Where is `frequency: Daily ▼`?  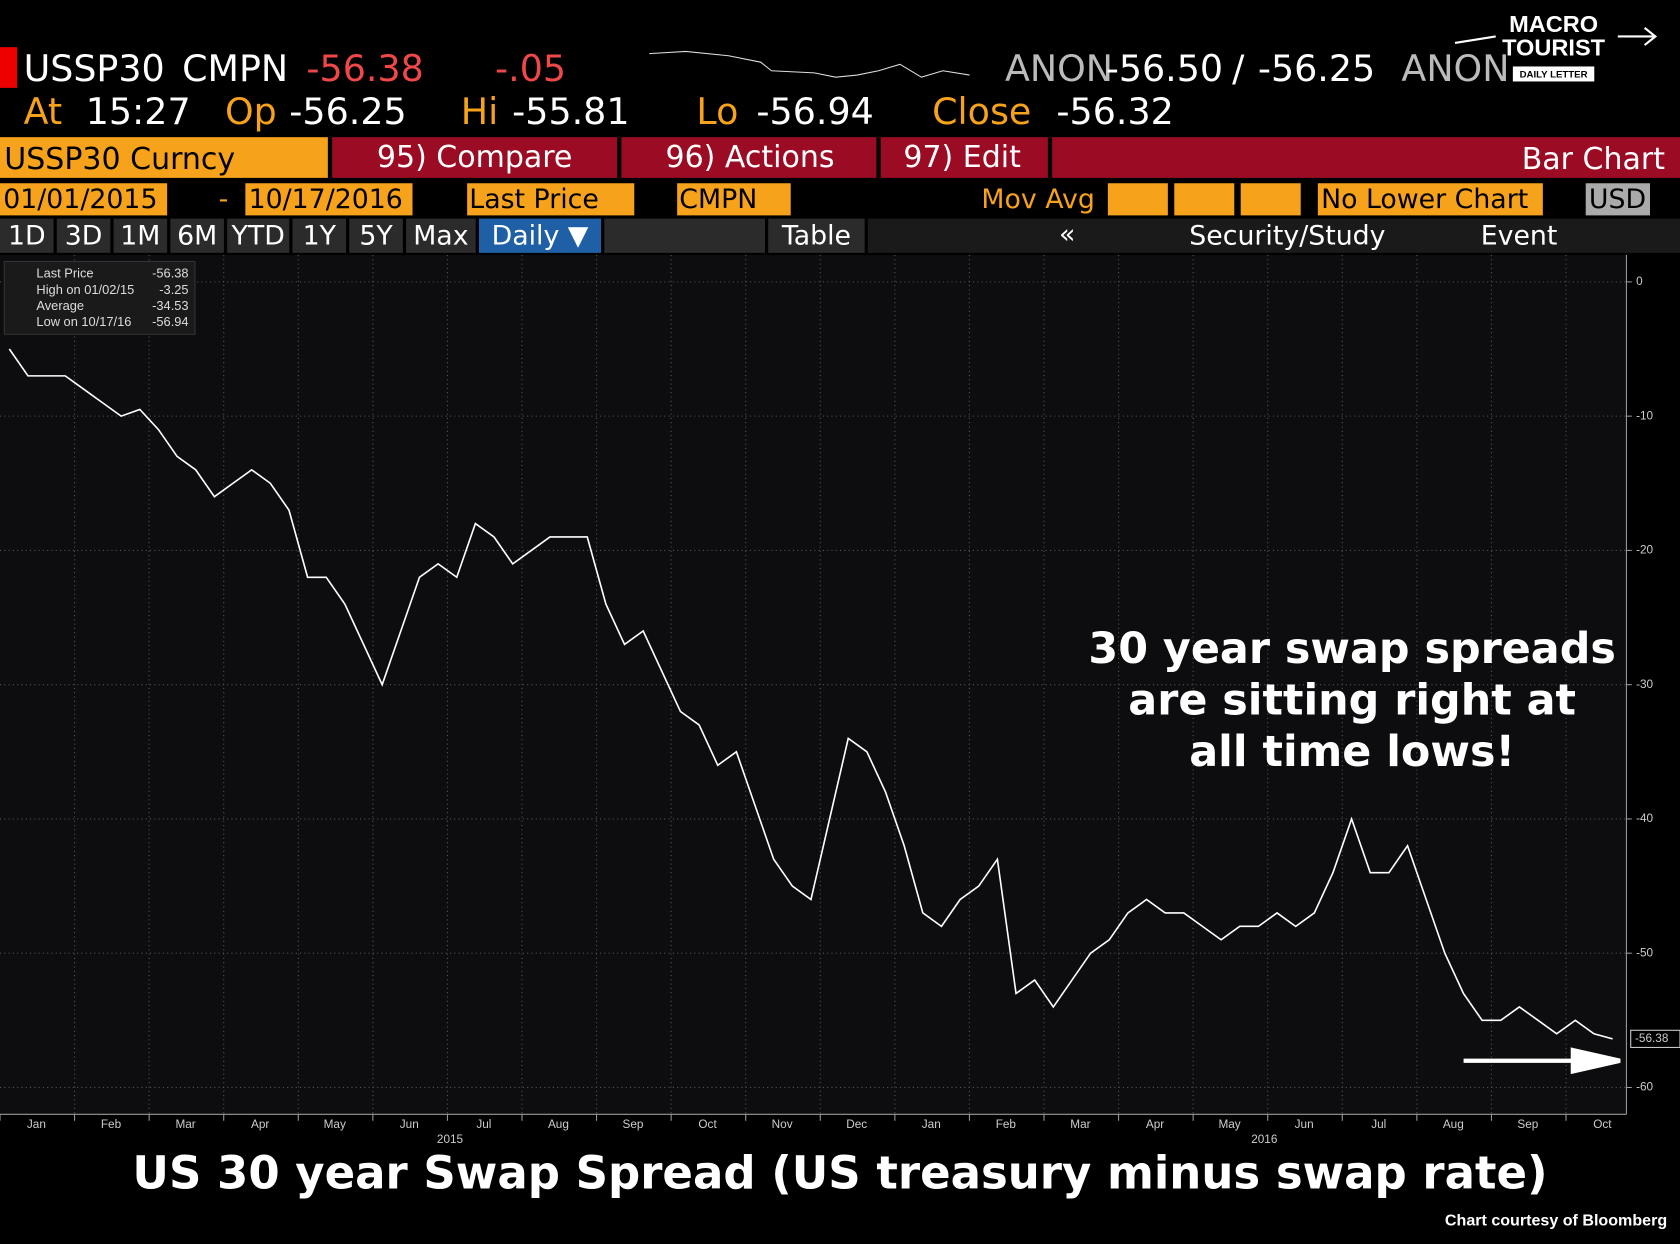 frequency: Daily ▼ is located at coordinates (540, 235).